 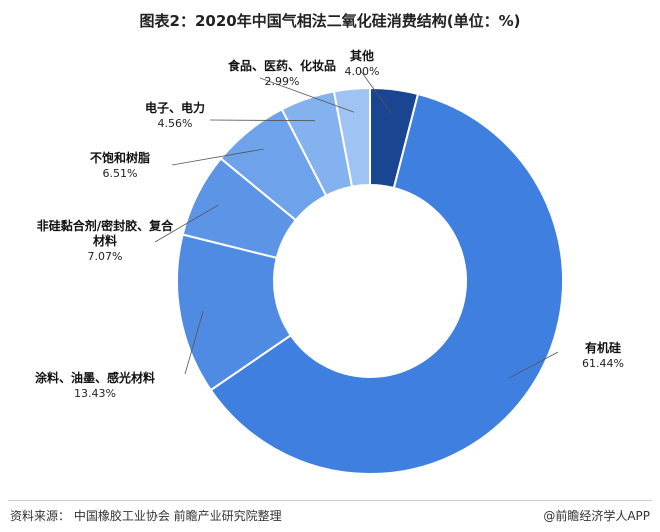 I want to click on credit-note: @前瞻经济学人APP, so click(x=596, y=516).